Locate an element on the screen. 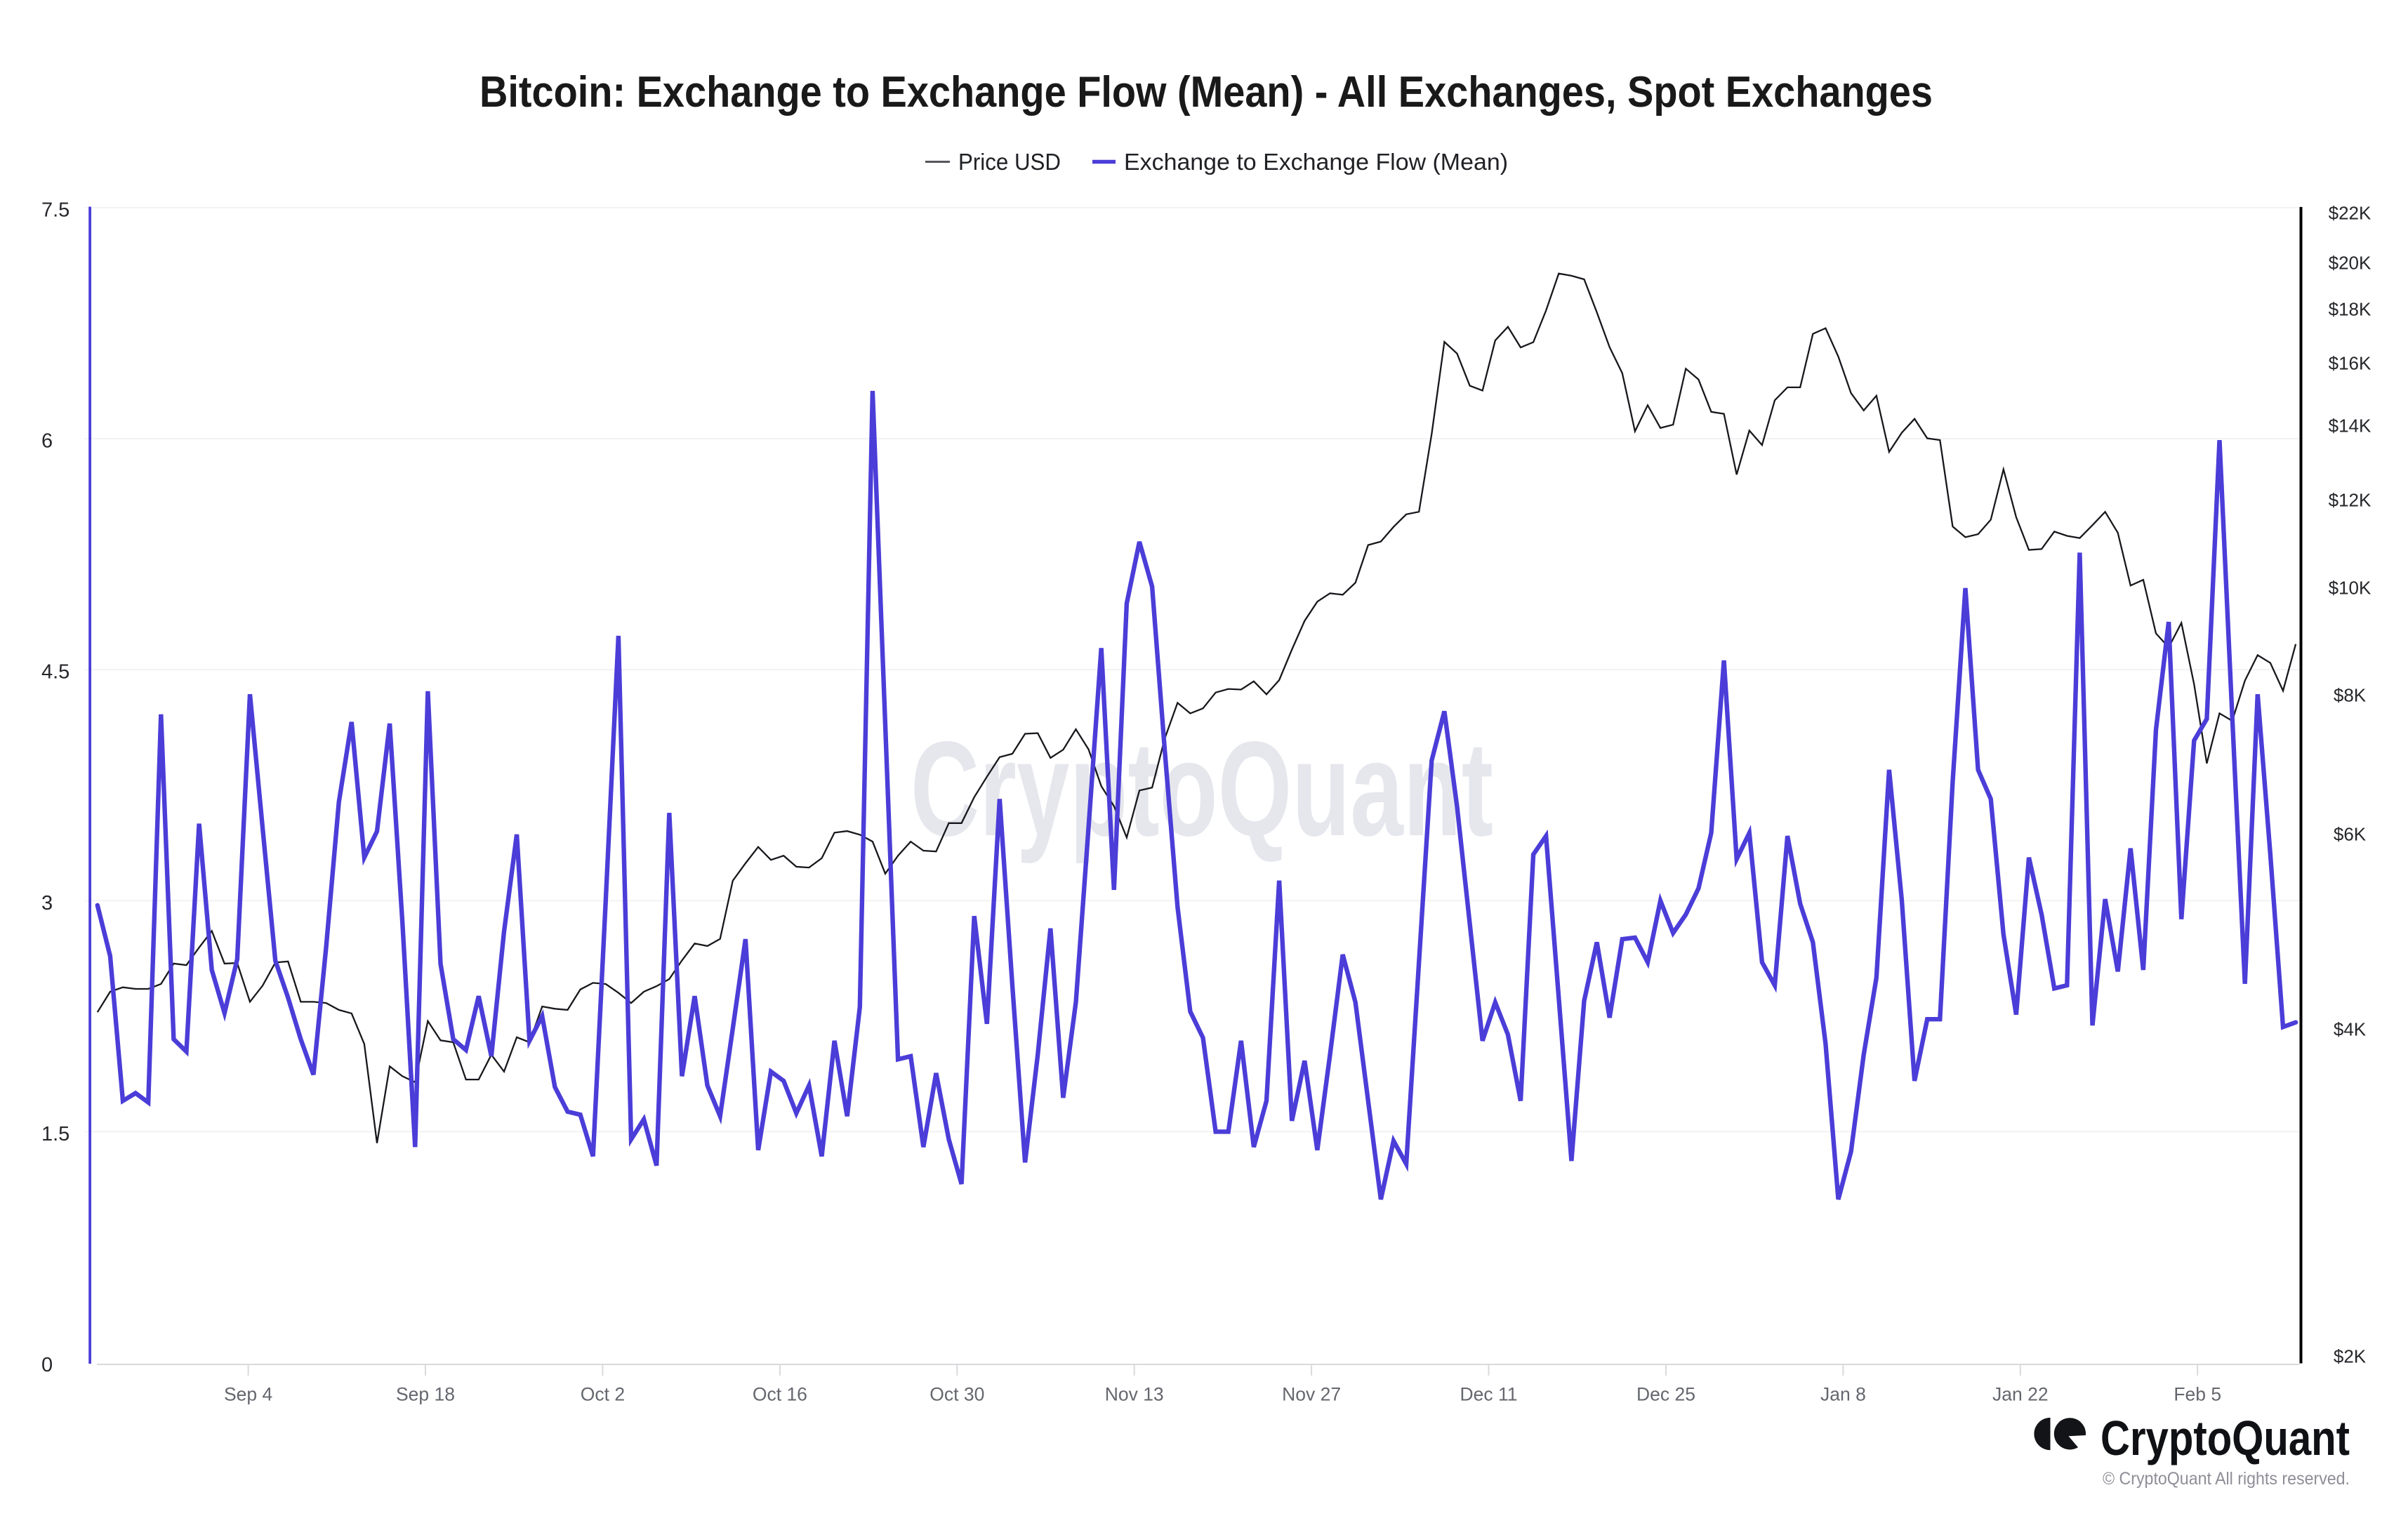 The width and height of the screenshot is (2408, 1516). svg-text: 1.5 is located at coordinates (55, 1134).